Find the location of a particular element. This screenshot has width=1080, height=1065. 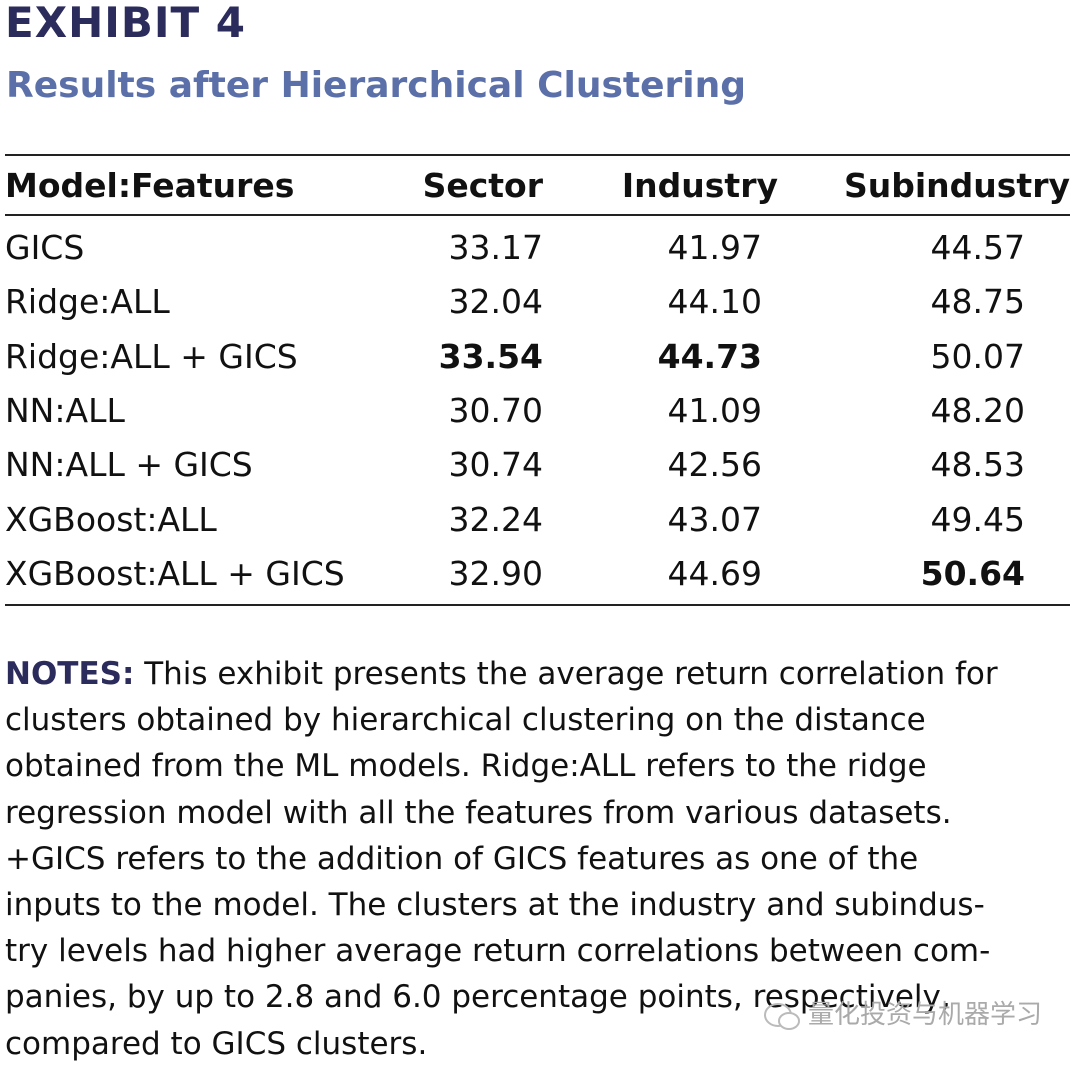

row-label: XGBoost:ALL is located at coordinates (111, 519).